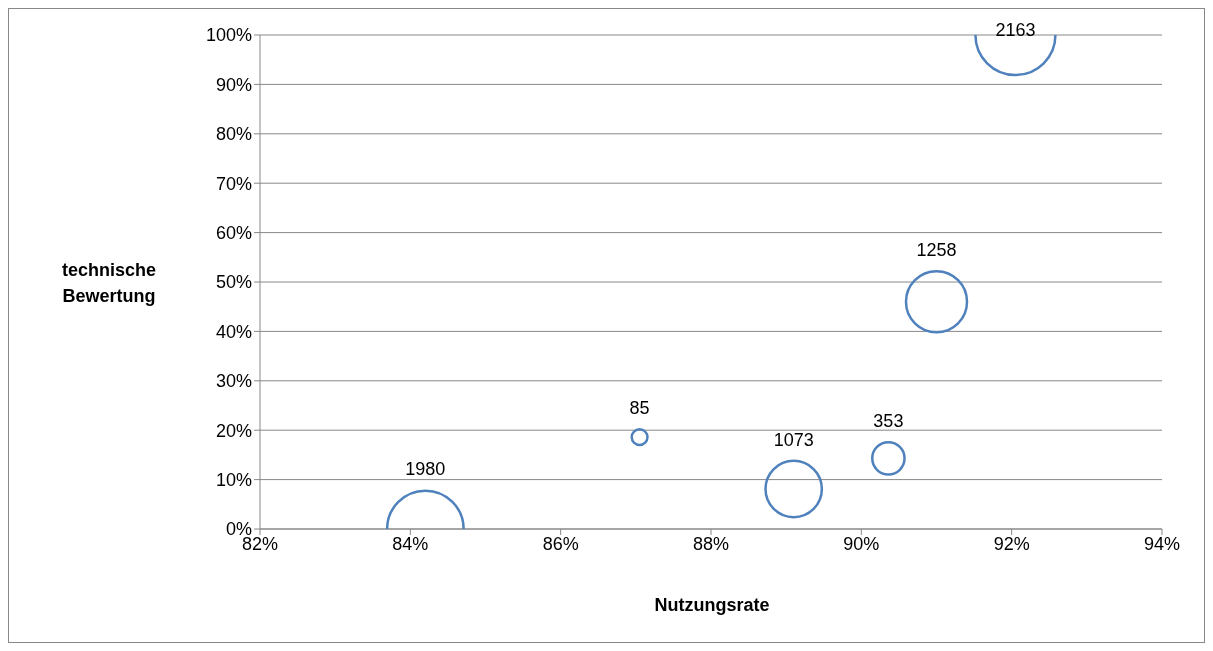 The height and width of the screenshot is (651, 1213). Describe the element at coordinates (425, 469) in the screenshot. I see `annotation: 1980` at that location.